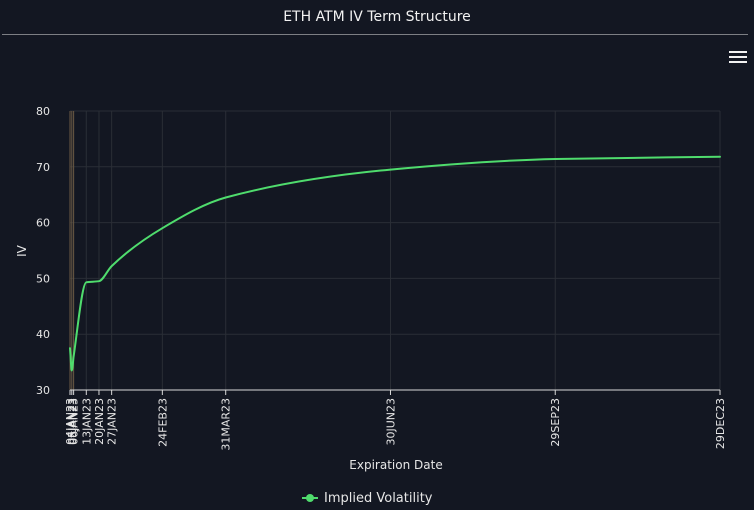  I want to click on y-axis-title: IV, so click(22, 250).